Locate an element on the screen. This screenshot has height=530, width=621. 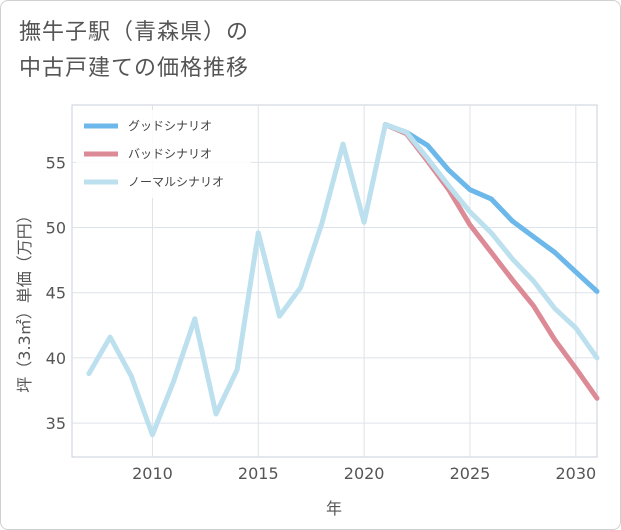
x-tick-label: 2030 is located at coordinates (575, 473).